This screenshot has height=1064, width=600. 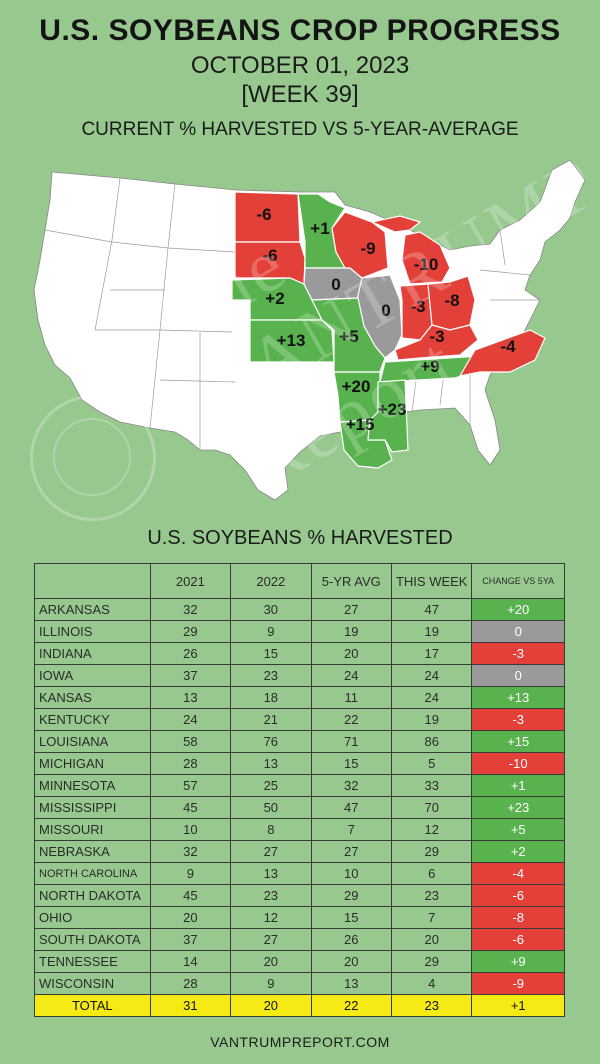 I want to click on state-mississippi, so click(x=388, y=416).